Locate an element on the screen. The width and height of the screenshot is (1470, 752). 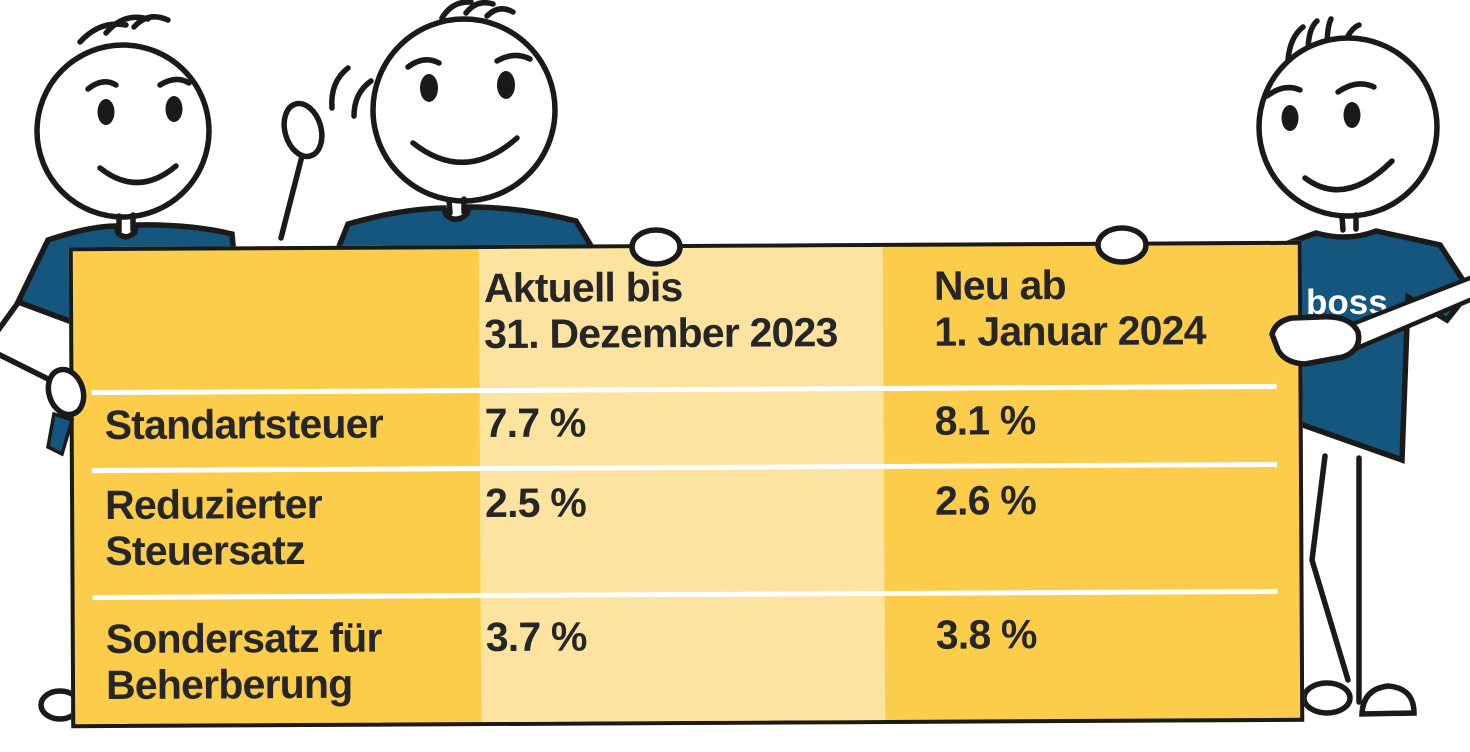
row-label-special-rate: Sondersatz für Beherberung is located at coordinates (244, 661).